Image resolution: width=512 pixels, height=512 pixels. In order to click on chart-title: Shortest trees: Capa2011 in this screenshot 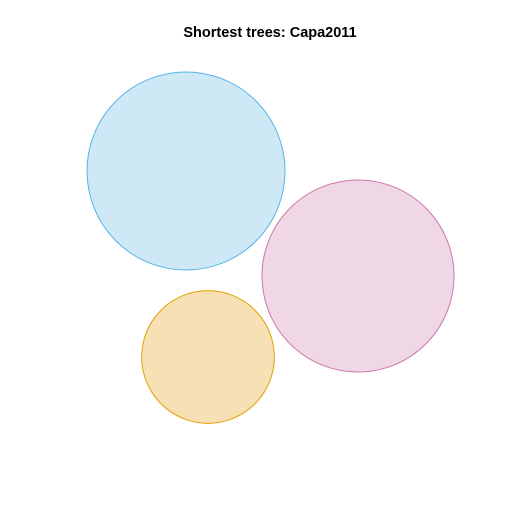, I will do `click(269, 33)`.